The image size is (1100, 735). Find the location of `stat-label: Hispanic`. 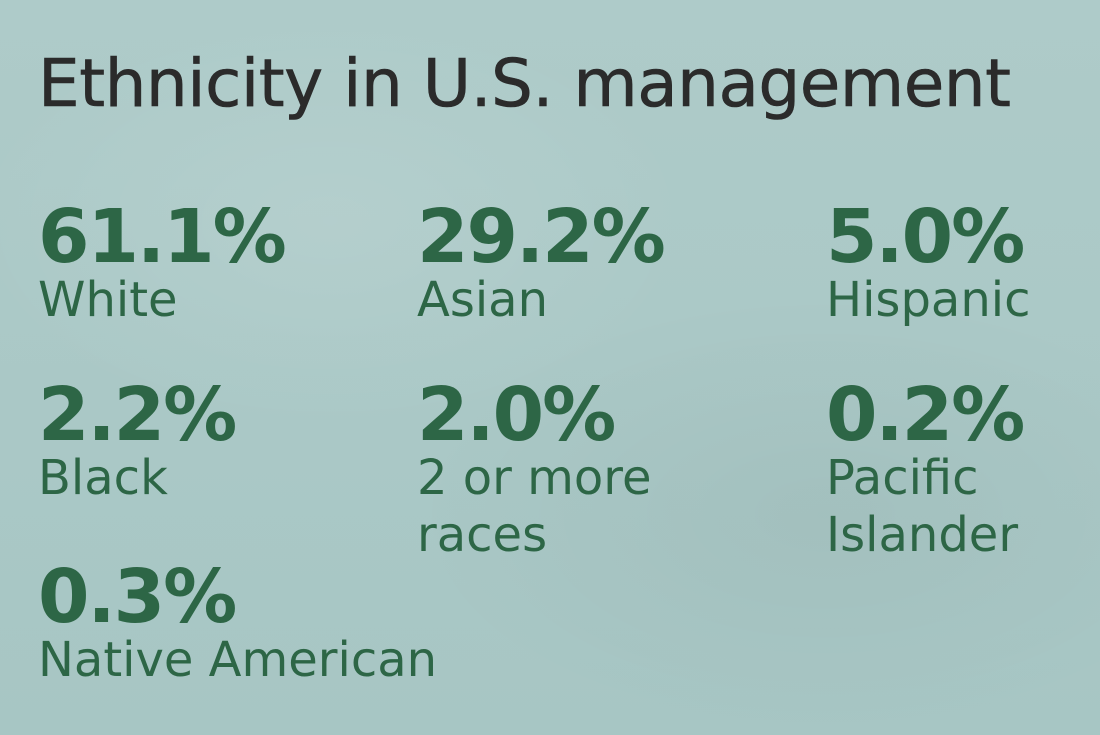

stat-label: Hispanic is located at coordinates (928, 300).